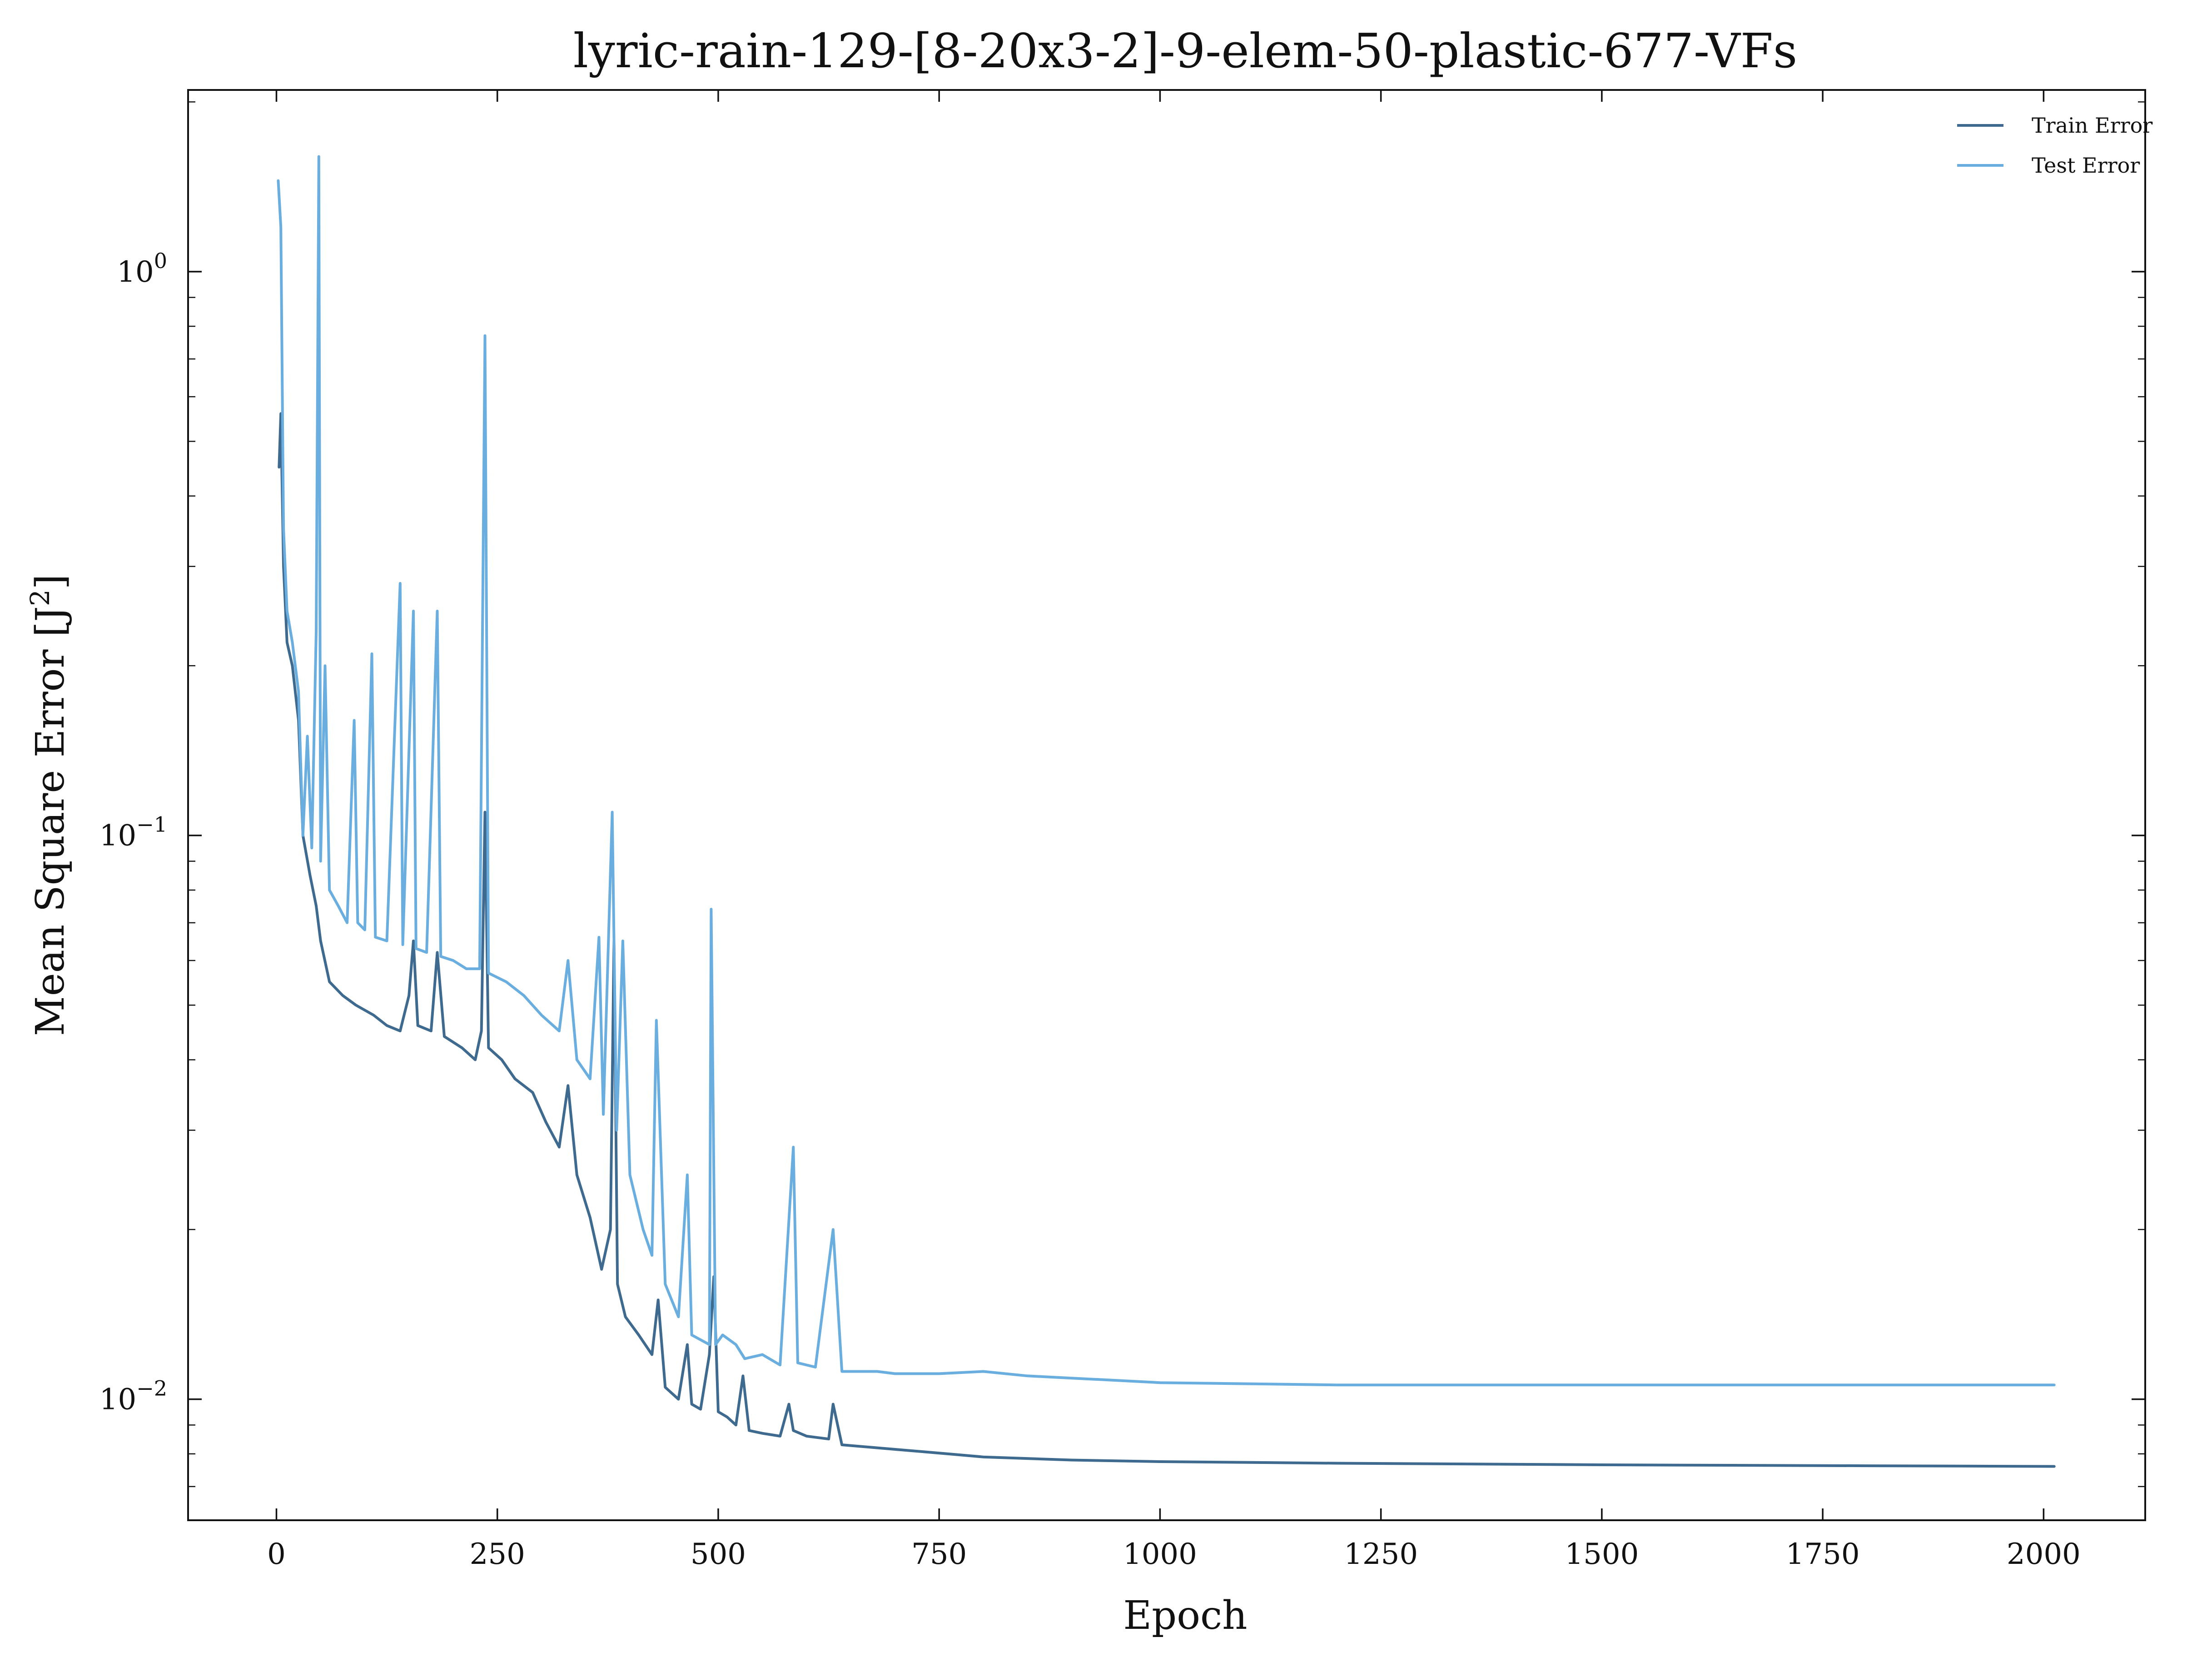 The width and height of the screenshot is (2212, 1667). What do you see at coordinates (1185, 1615) in the screenshot?
I see `x-axis-label: Epoch` at bounding box center [1185, 1615].